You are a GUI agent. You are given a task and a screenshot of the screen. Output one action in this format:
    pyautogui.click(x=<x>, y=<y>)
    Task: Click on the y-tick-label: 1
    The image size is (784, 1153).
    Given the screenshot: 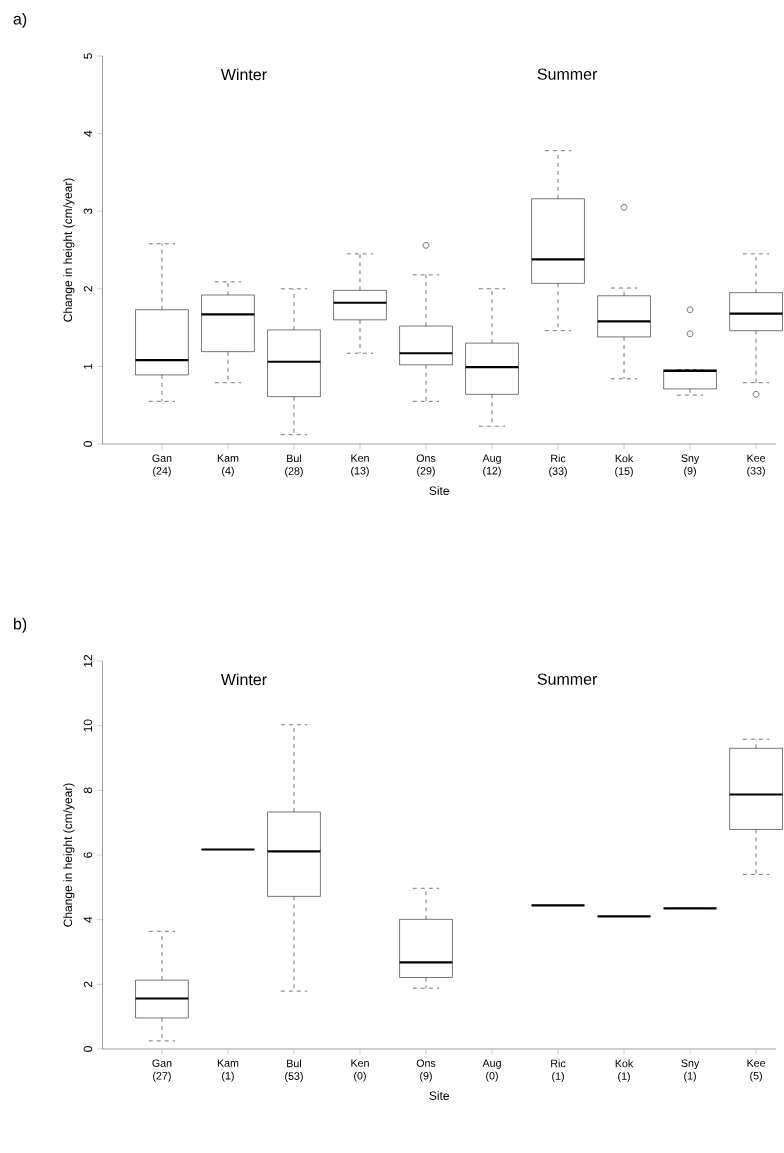 What is the action you would take?
    pyautogui.click(x=88, y=366)
    